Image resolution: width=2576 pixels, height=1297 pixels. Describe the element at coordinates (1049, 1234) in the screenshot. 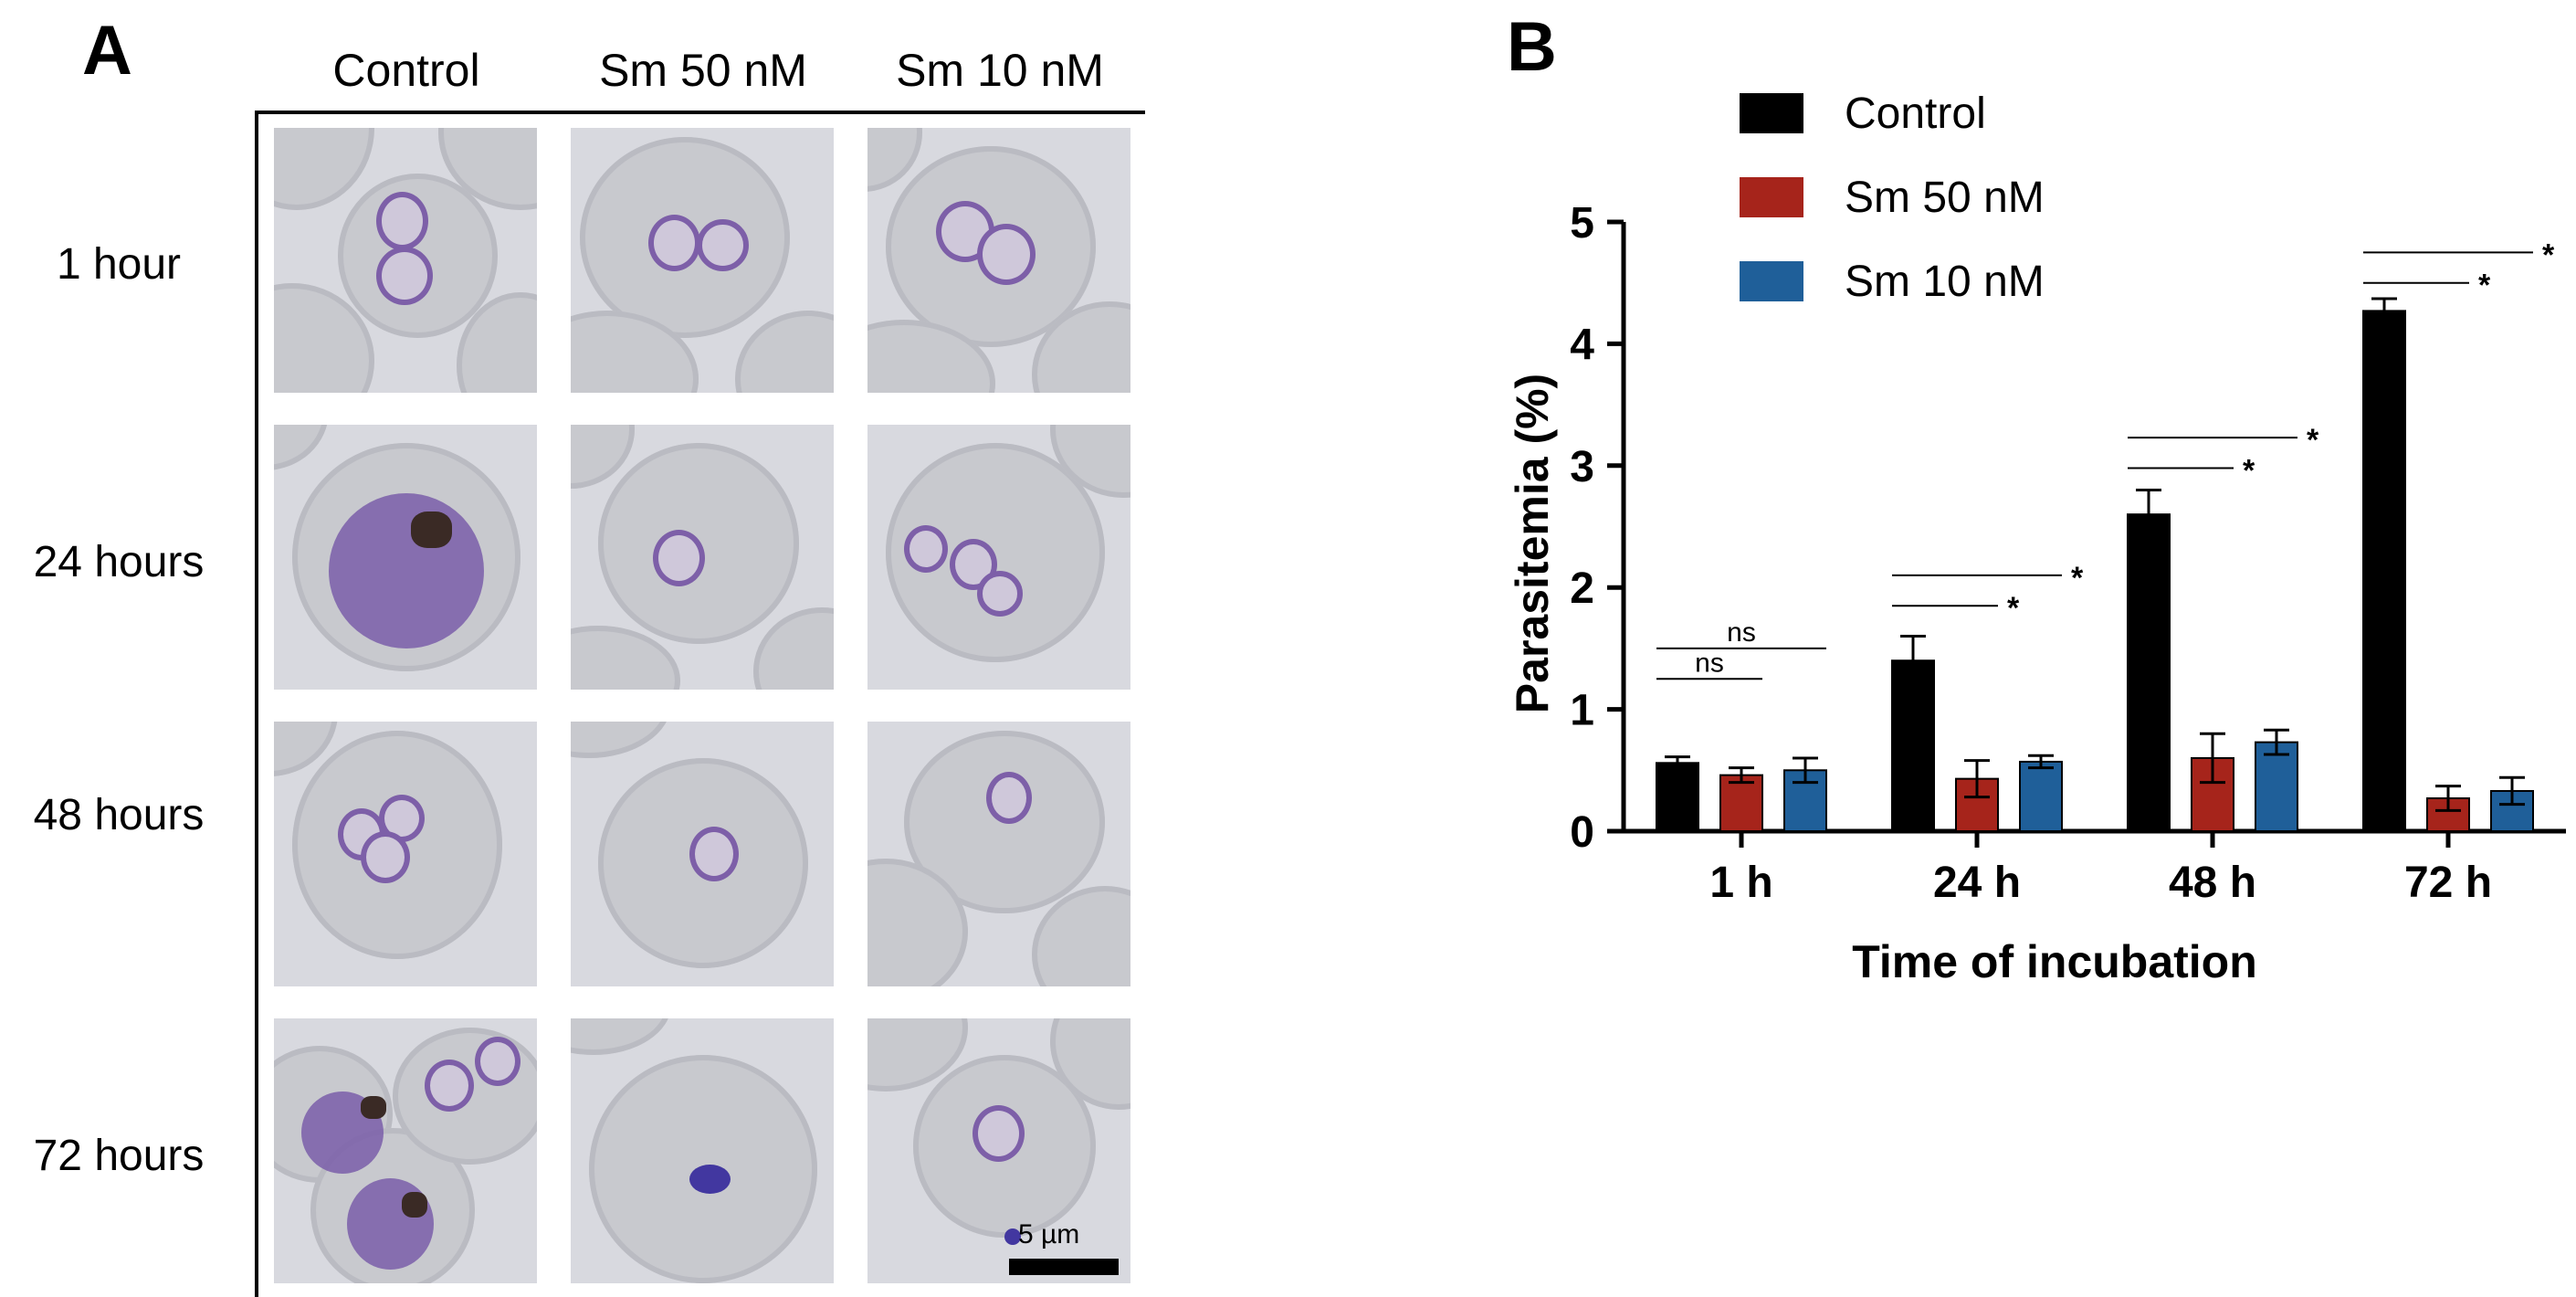

I see `scale-bar-label: 5 µm` at that location.